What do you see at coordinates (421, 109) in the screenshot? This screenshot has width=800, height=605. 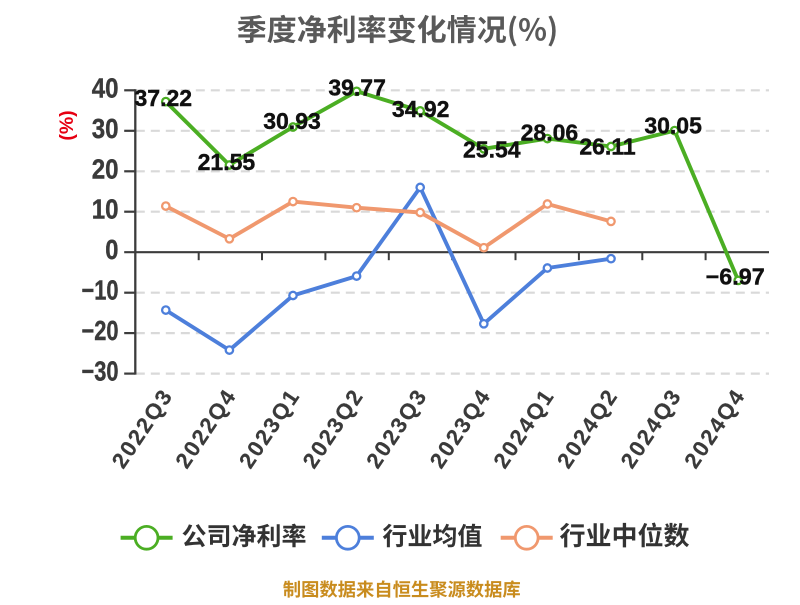 I see `svg-text: 34.92` at bounding box center [421, 109].